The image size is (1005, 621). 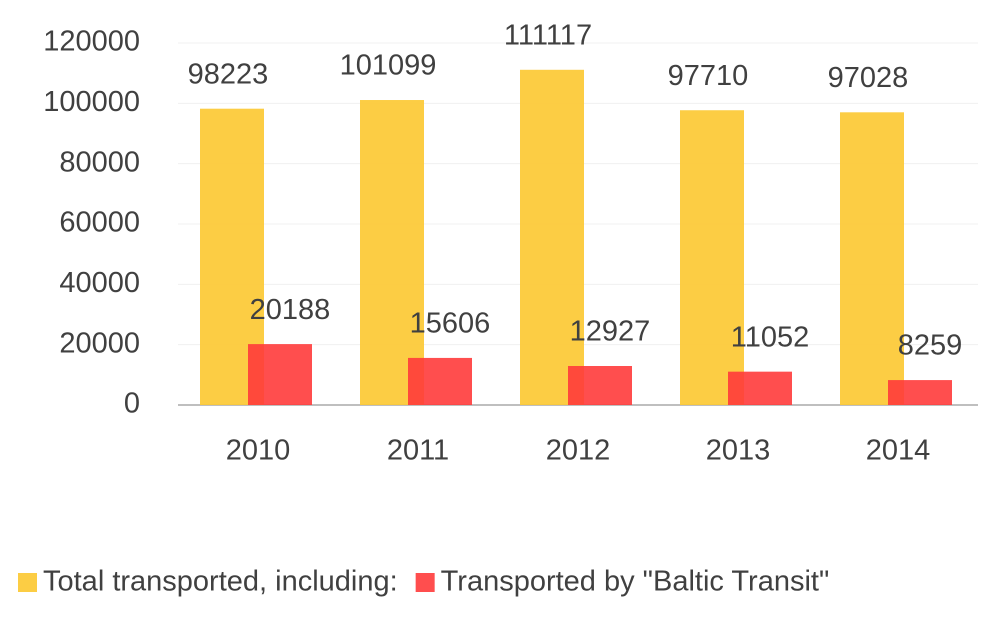 What do you see at coordinates (708, 76) in the screenshot?
I see `data-label: 97710` at bounding box center [708, 76].